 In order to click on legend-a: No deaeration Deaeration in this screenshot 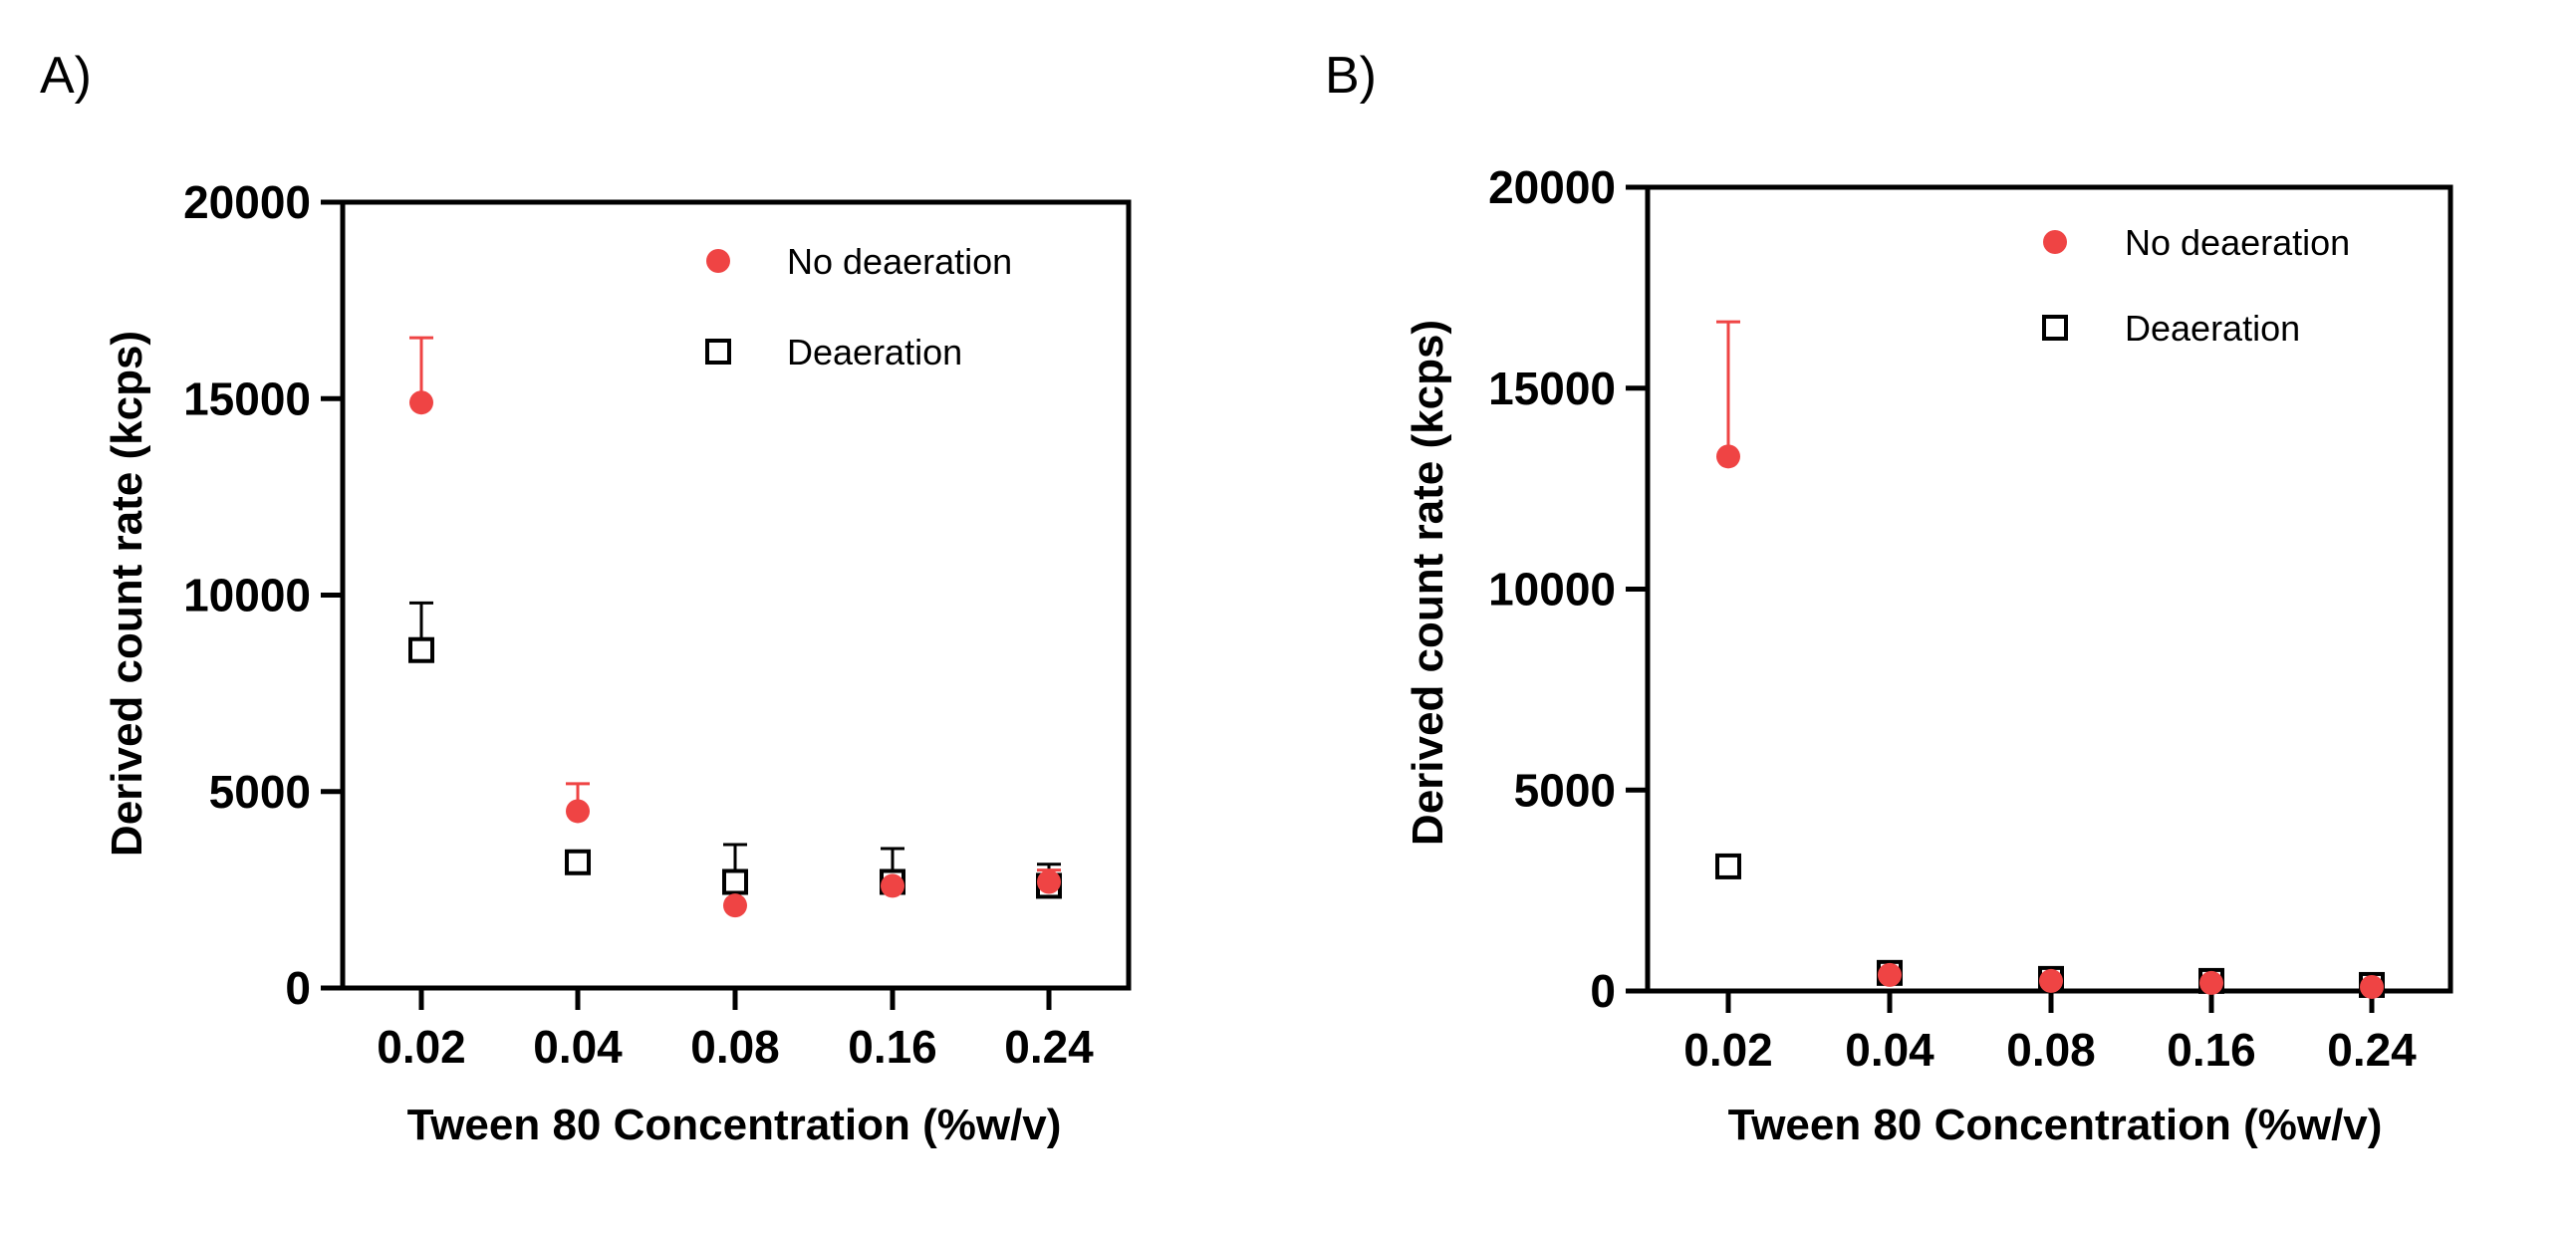, I will do `click(858, 306)`.